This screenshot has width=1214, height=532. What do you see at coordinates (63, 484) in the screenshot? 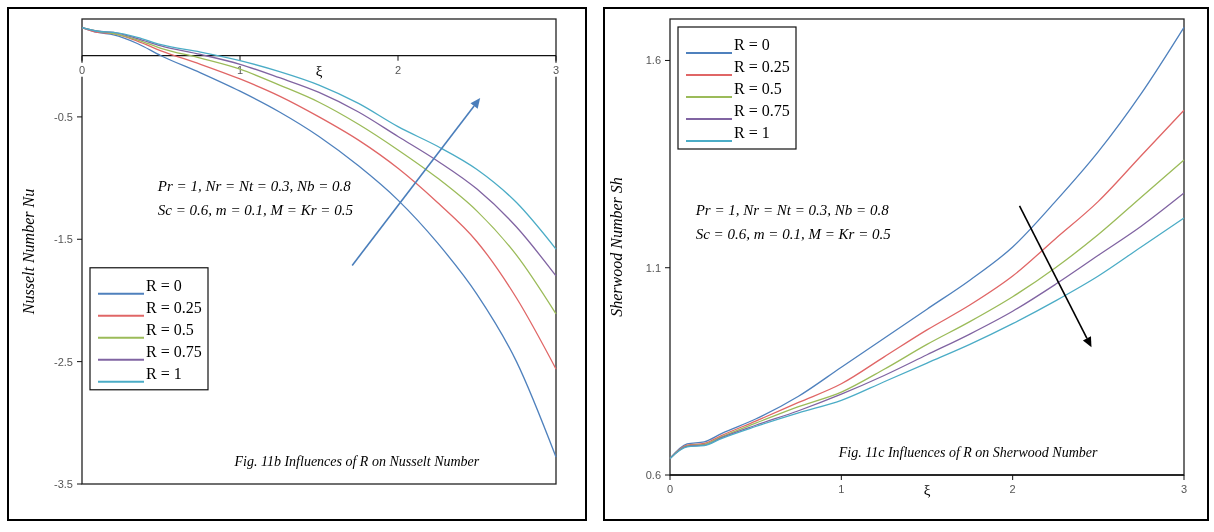
I see `y-tick-label: -3.5` at bounding box center [63, 484].